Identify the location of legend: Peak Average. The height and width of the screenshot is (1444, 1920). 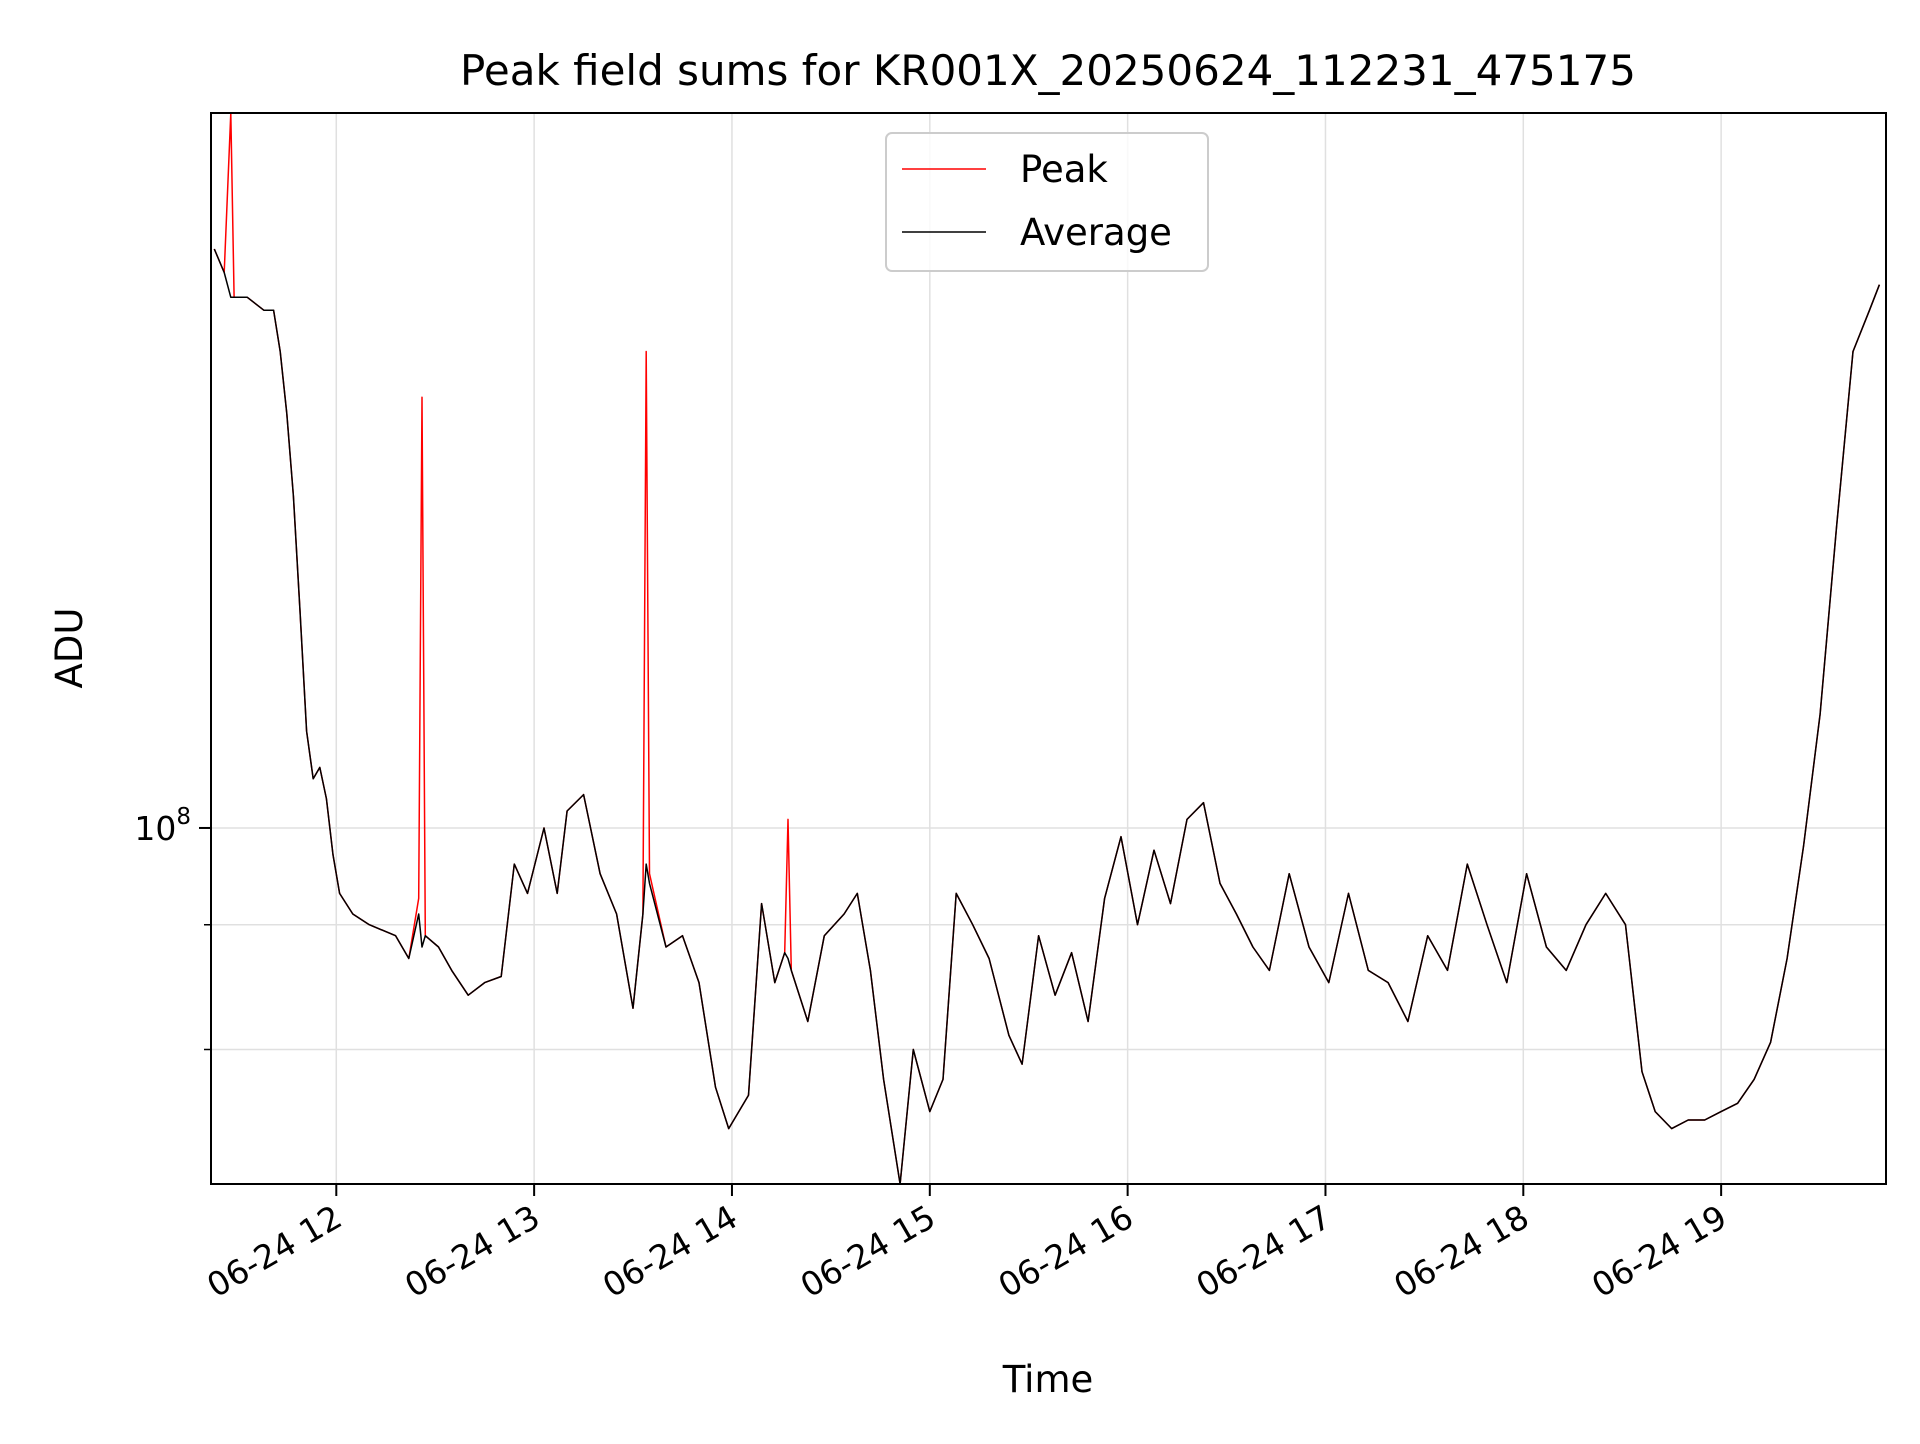
(1047, 202).